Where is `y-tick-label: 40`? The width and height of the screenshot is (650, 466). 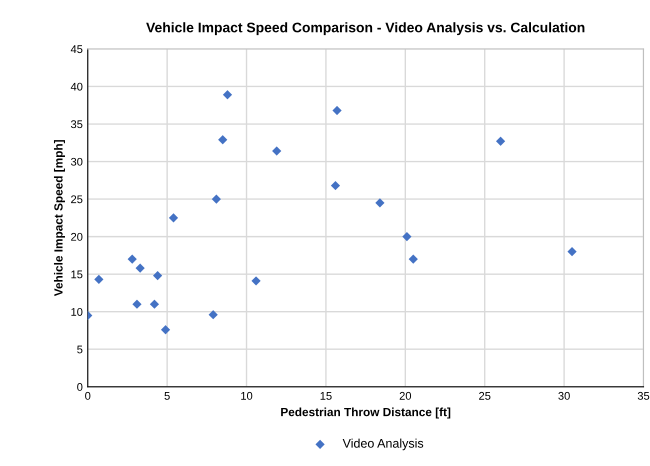
y-tick-label: 40 is located at coordinates (76, 86).